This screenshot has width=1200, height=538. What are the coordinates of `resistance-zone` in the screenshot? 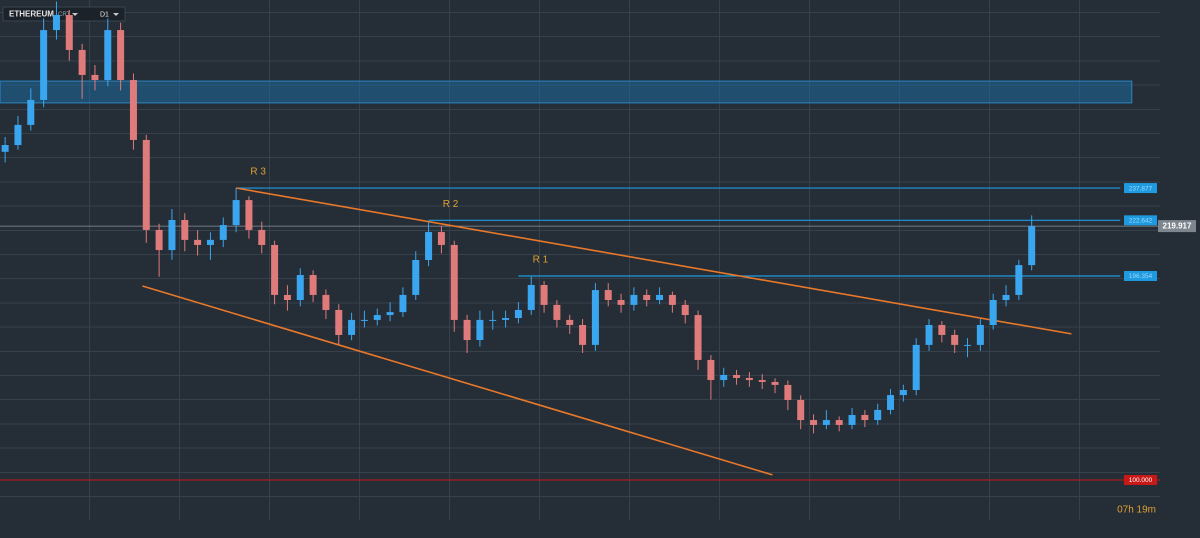 It's located at (566, 92).